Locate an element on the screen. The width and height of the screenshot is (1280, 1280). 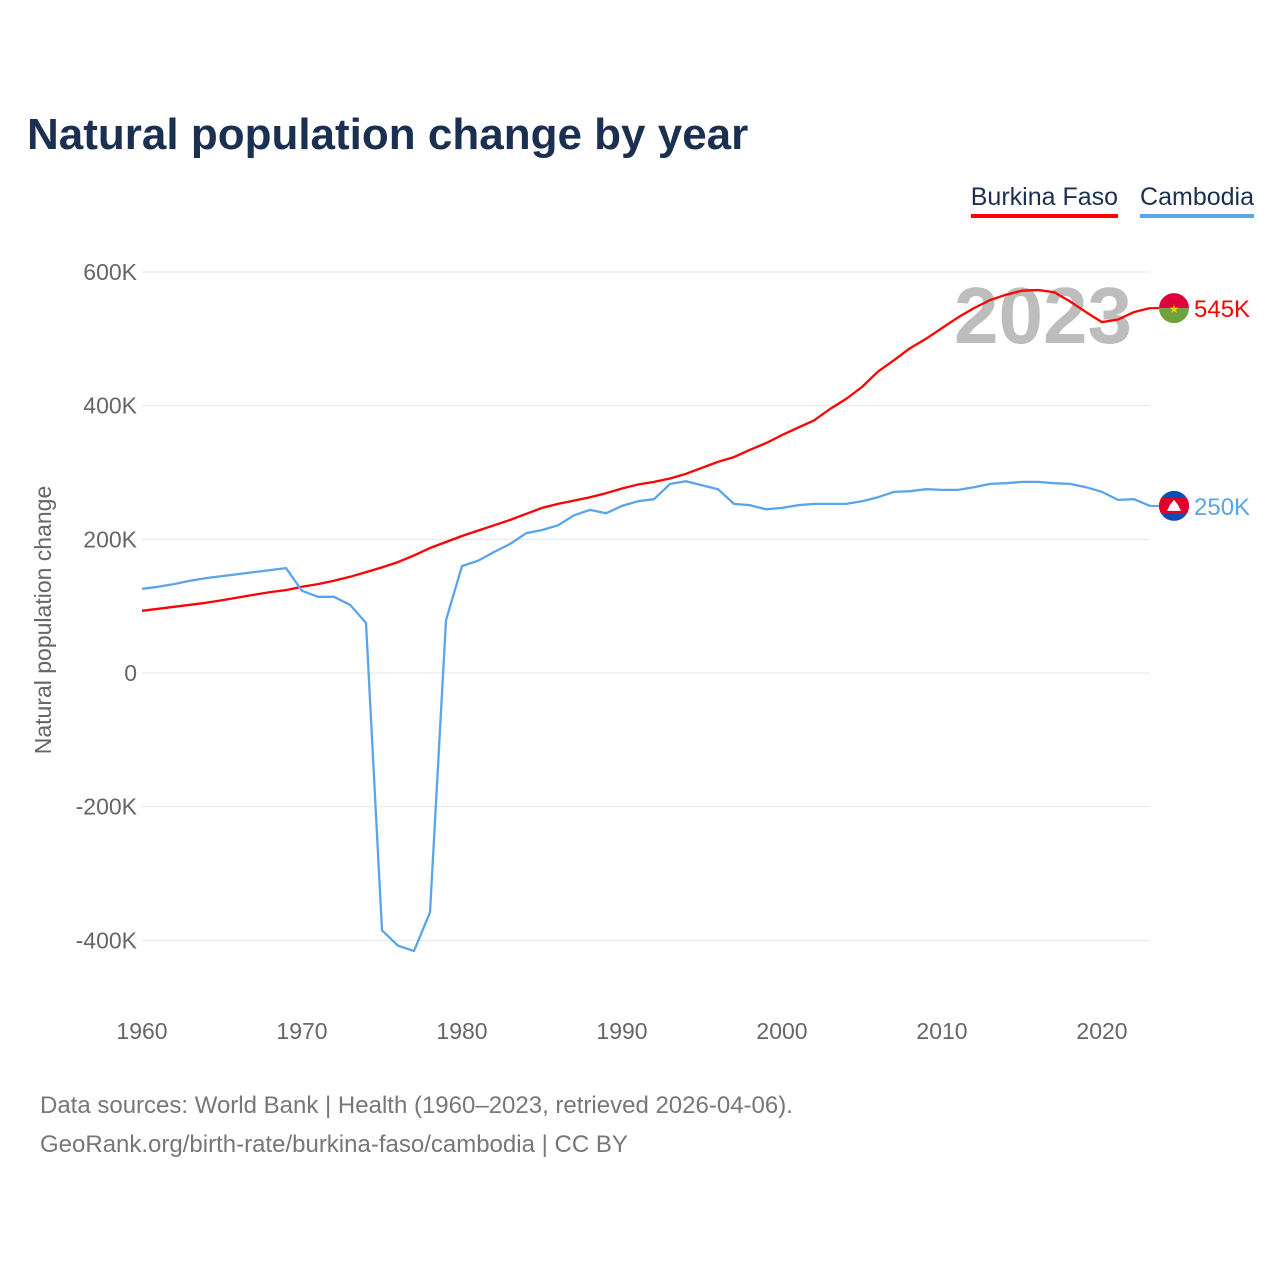
year-watermark: 2023 is located at coordinates (1043, 315).